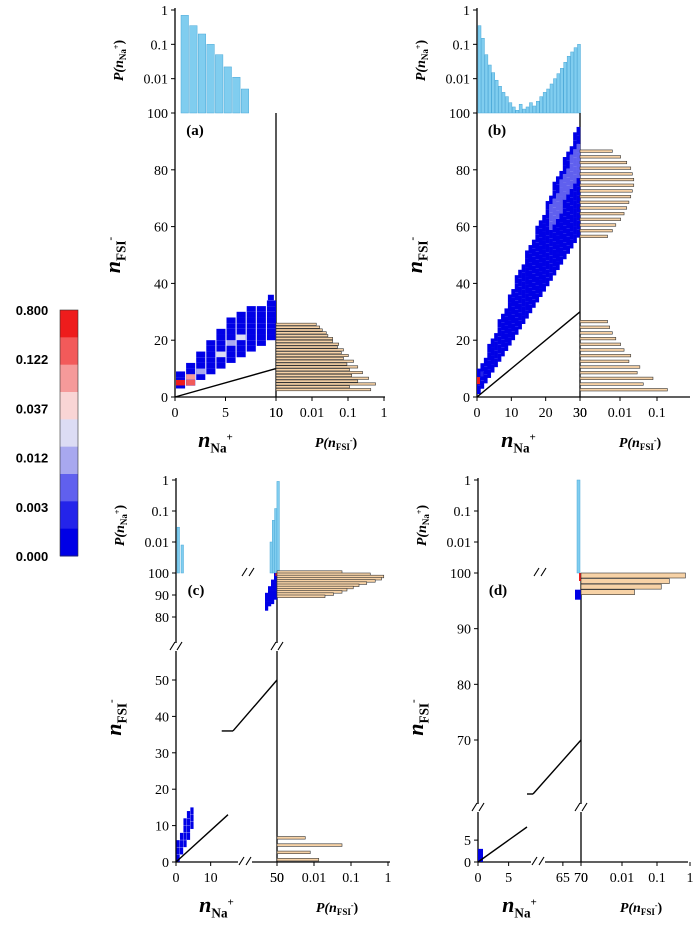 This screenshot has height=925, width=700. I want to click on main-xlabel: nNa+, so click(215, 441).